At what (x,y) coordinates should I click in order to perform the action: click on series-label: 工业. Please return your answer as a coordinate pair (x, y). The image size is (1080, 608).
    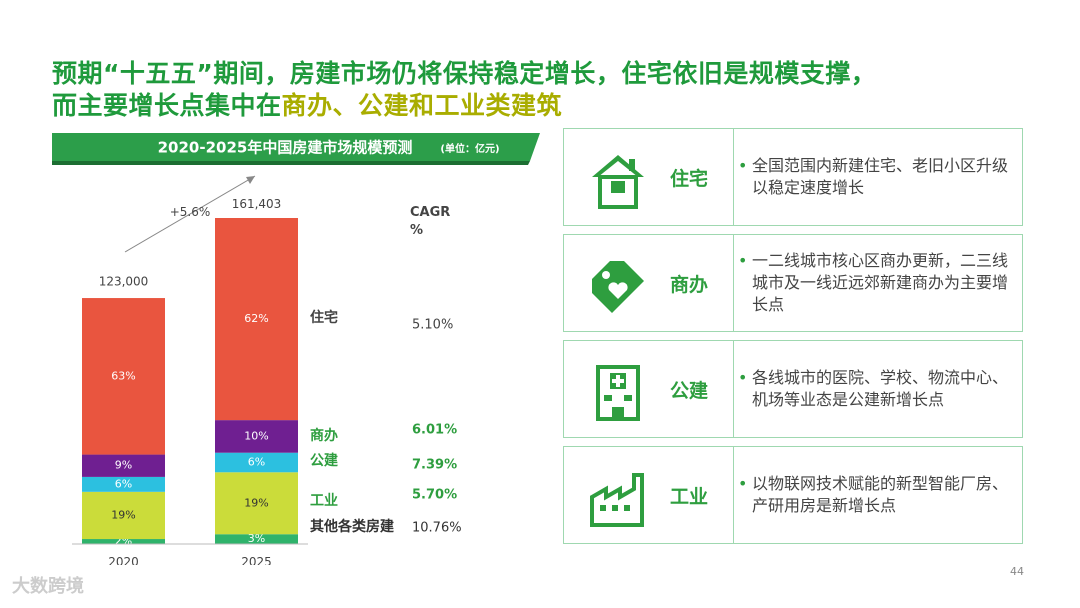
    Looking at the image, I should click on (324, 501).